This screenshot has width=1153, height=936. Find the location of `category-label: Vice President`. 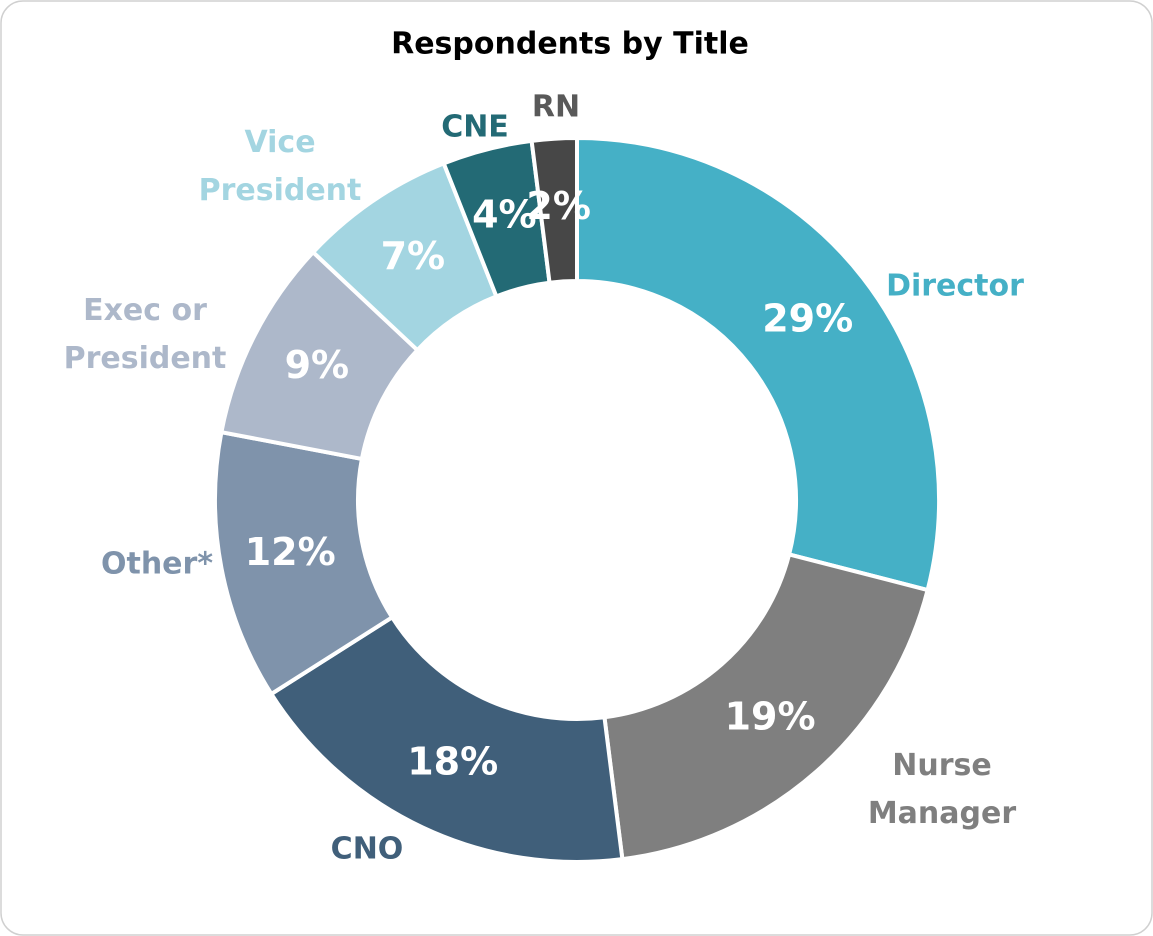

category-label: Vice President is located at coordinates (280, 166).